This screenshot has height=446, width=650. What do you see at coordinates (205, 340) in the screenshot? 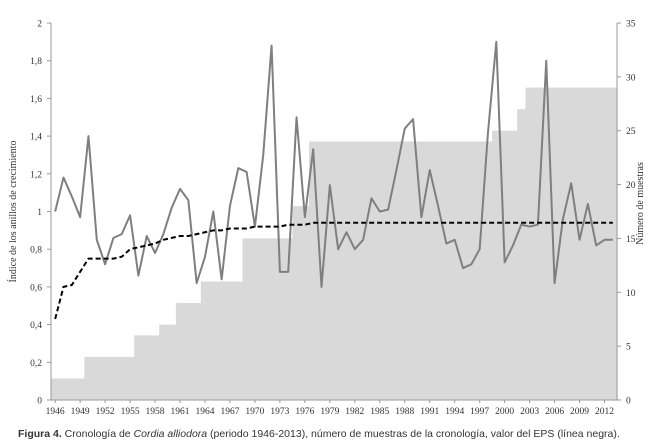
I see `samples-bar-1964` at bounding box center [205, 340].